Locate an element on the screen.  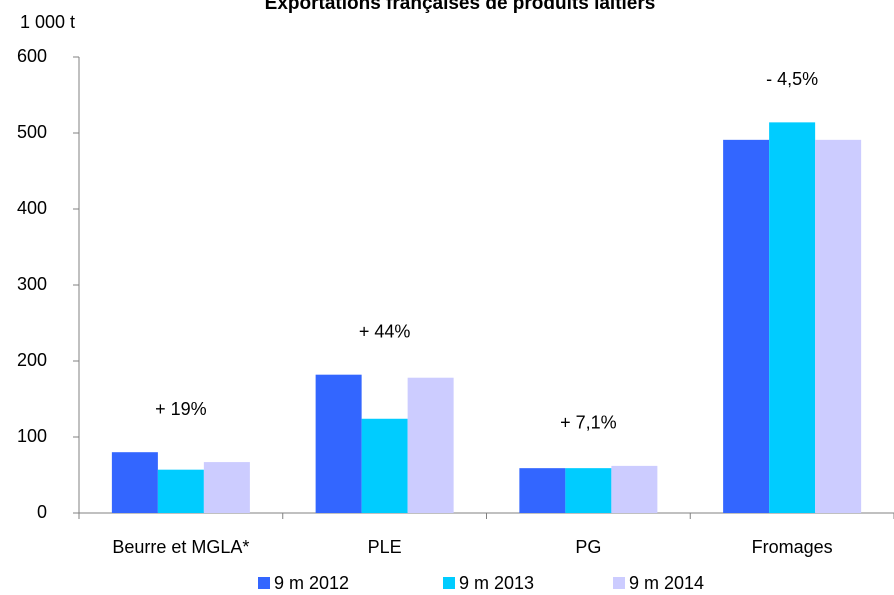
legend-label: 9 m 2012 is located at coordinates (311, 583).